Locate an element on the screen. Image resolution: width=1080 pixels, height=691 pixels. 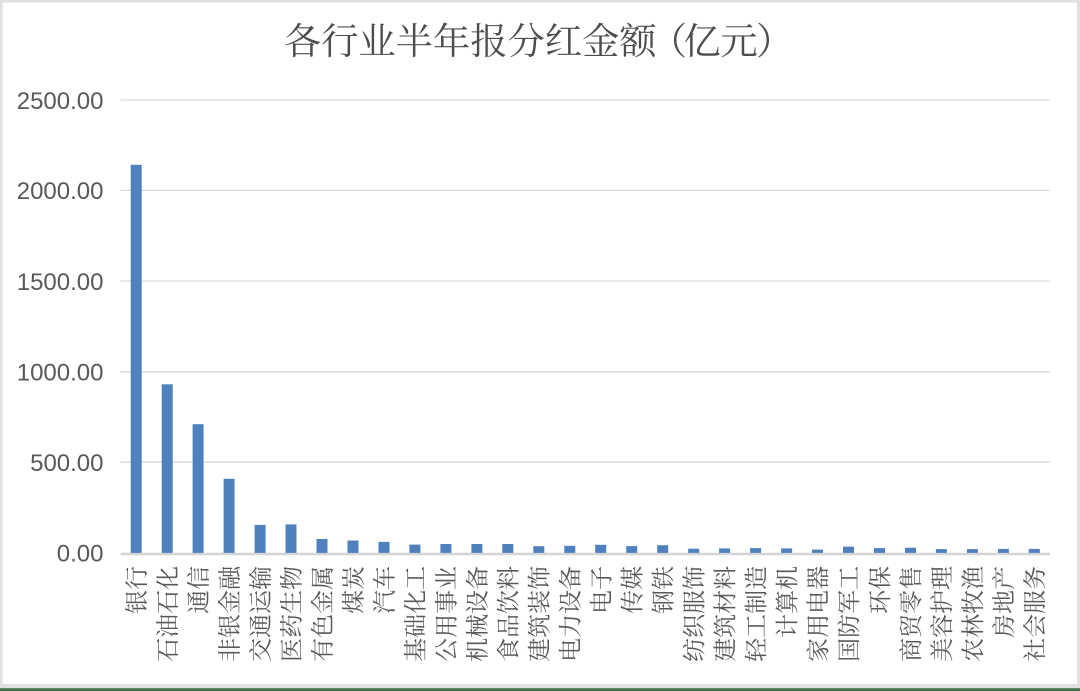
svg-text: 2000.00 is located at coordinates (60, 191).